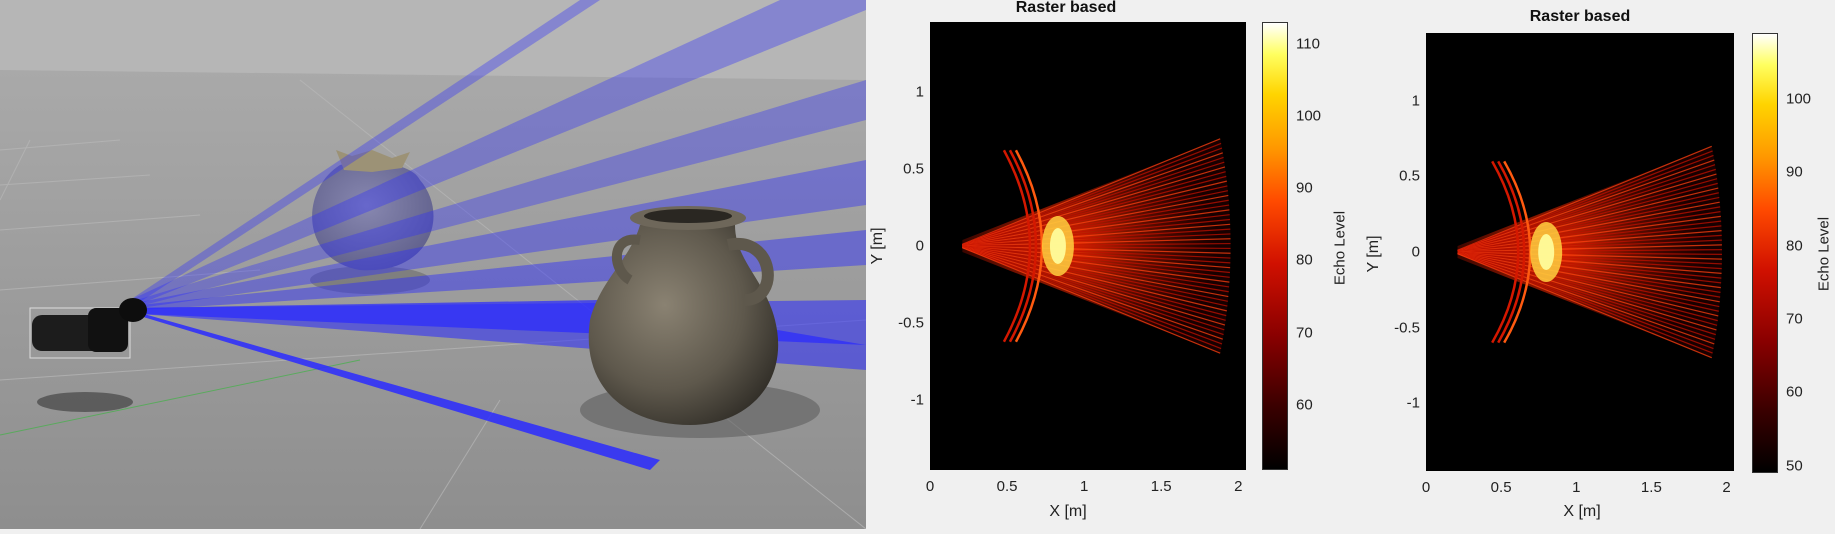  What do you see at coordinates (930, 486) in the screenshot?
I see `x-tick-label: 0` at bounding box center [930, 486].